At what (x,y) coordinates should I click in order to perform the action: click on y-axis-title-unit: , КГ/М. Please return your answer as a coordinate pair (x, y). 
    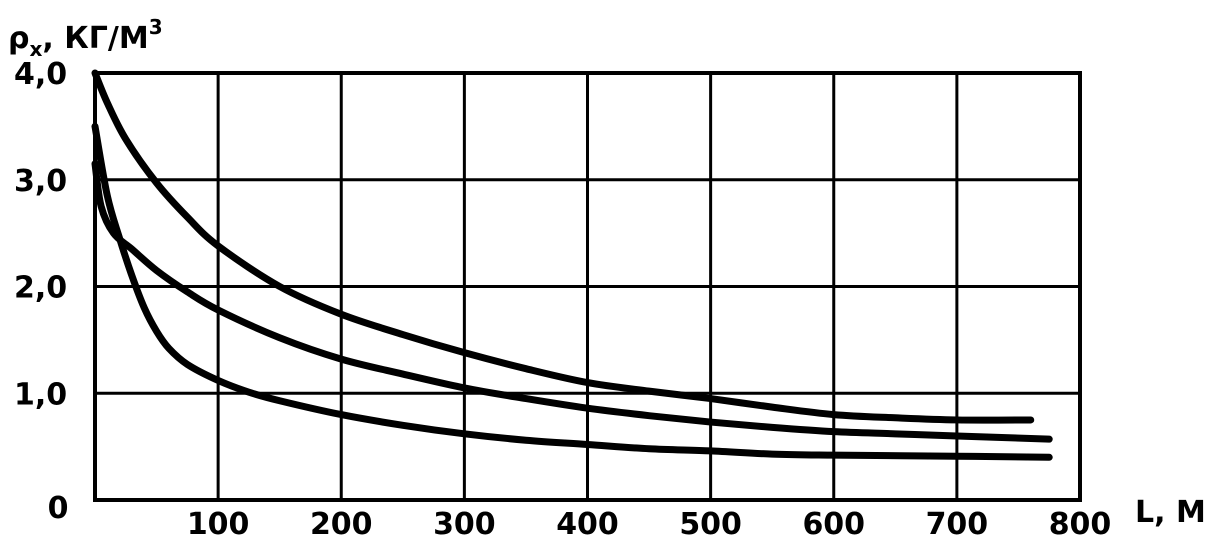
    Looking at the image, I should click on (95, 38).